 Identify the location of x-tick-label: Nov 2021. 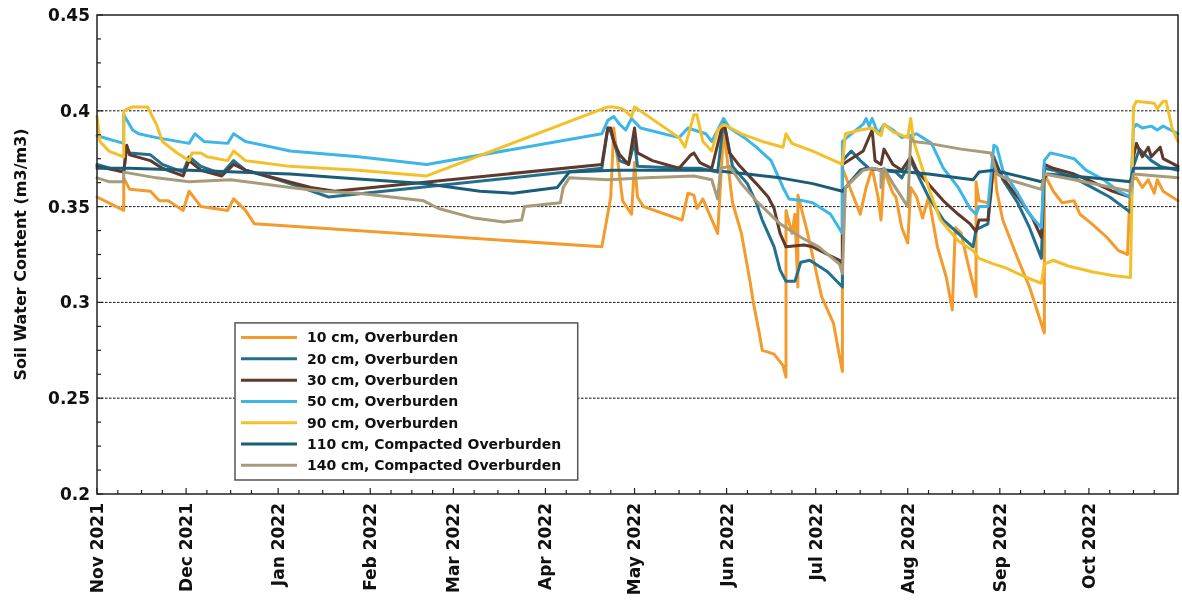
(96, 548).